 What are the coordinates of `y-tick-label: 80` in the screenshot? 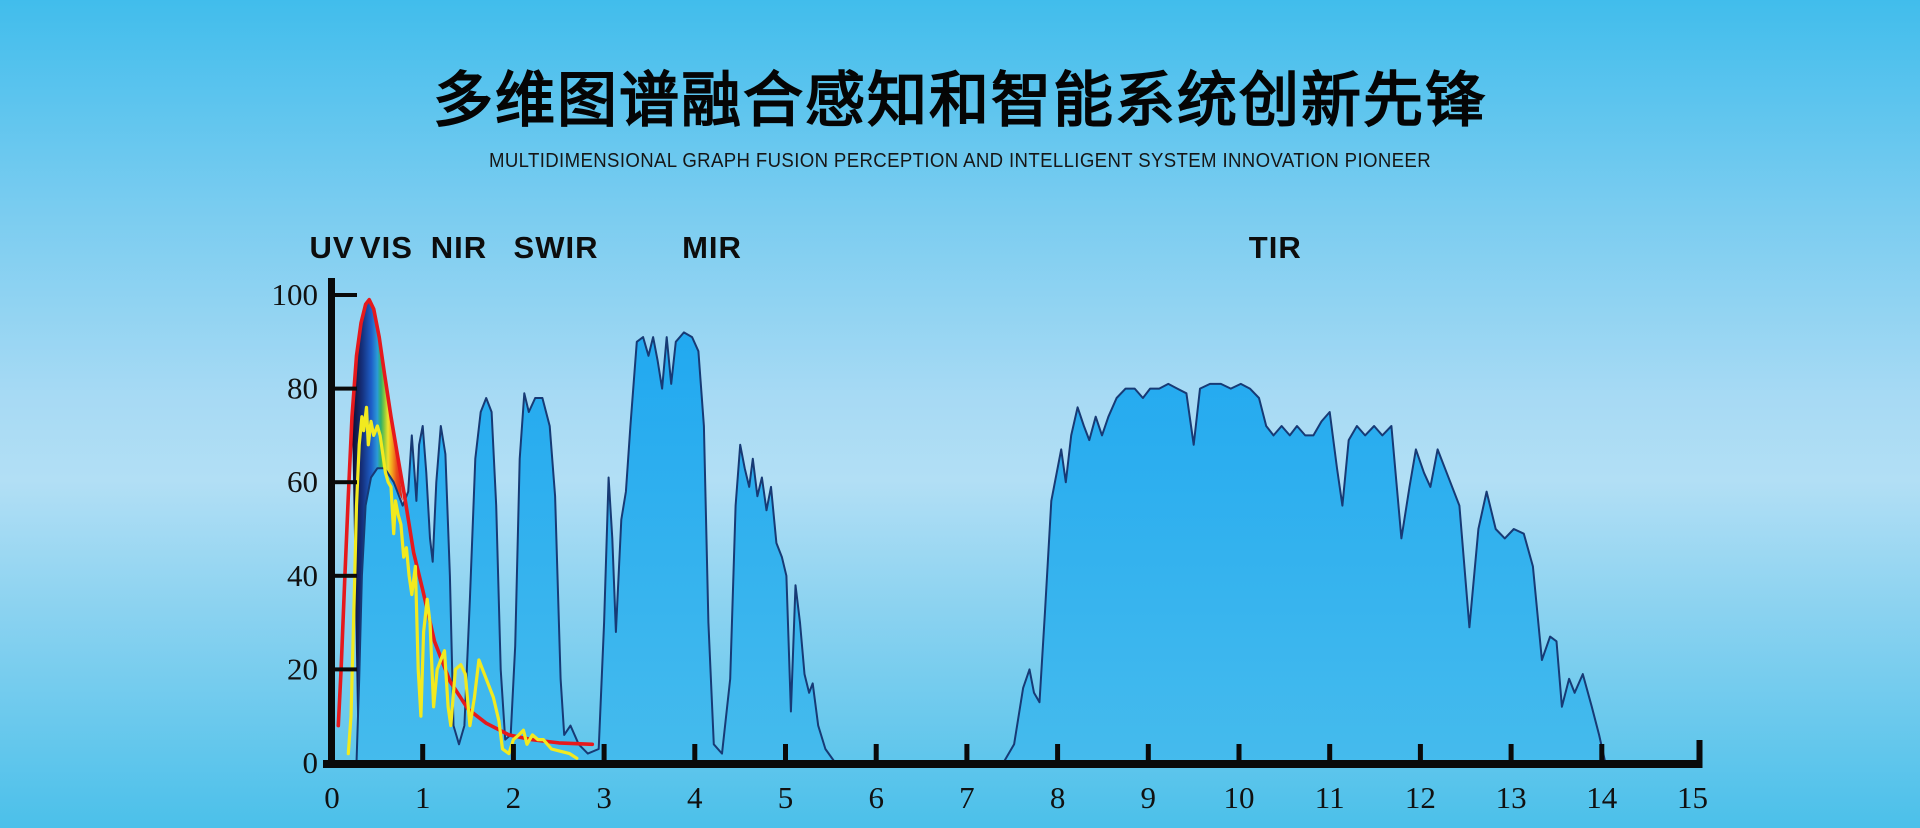 It's located at (302, 388).